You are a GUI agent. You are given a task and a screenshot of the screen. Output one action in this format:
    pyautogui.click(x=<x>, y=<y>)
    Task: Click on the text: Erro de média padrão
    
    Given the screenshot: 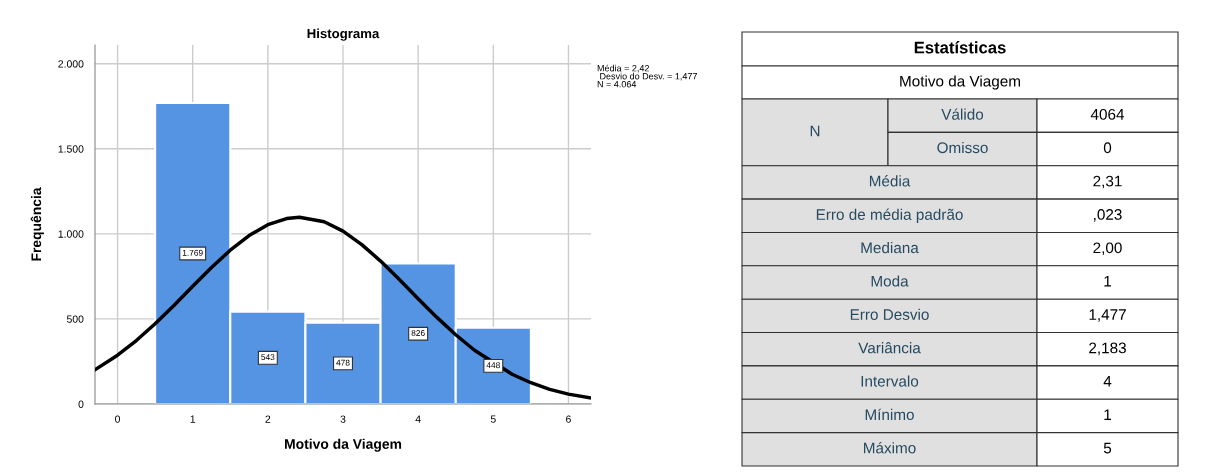 What is the action you would take?
    pyautogui.click(x=889, y=215)
    